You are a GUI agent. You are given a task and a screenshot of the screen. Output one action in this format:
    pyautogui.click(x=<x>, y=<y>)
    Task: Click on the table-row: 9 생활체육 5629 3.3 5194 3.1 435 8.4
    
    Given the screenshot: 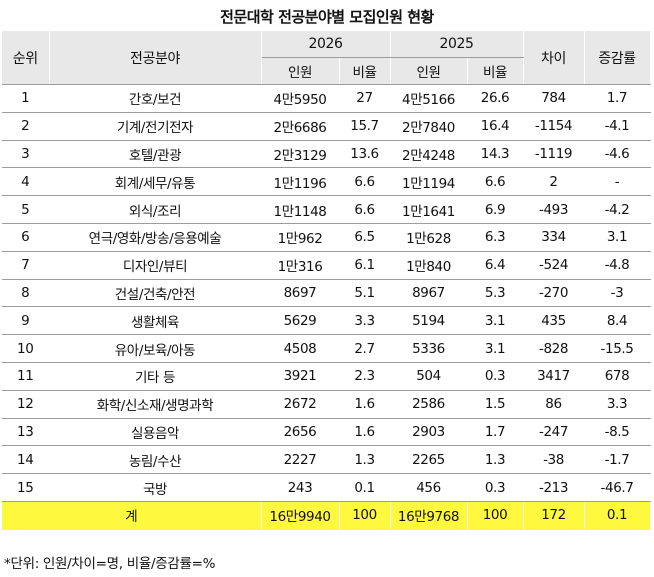 What is the action you would take?
    pyautogui.click(x=326, y=321)
    